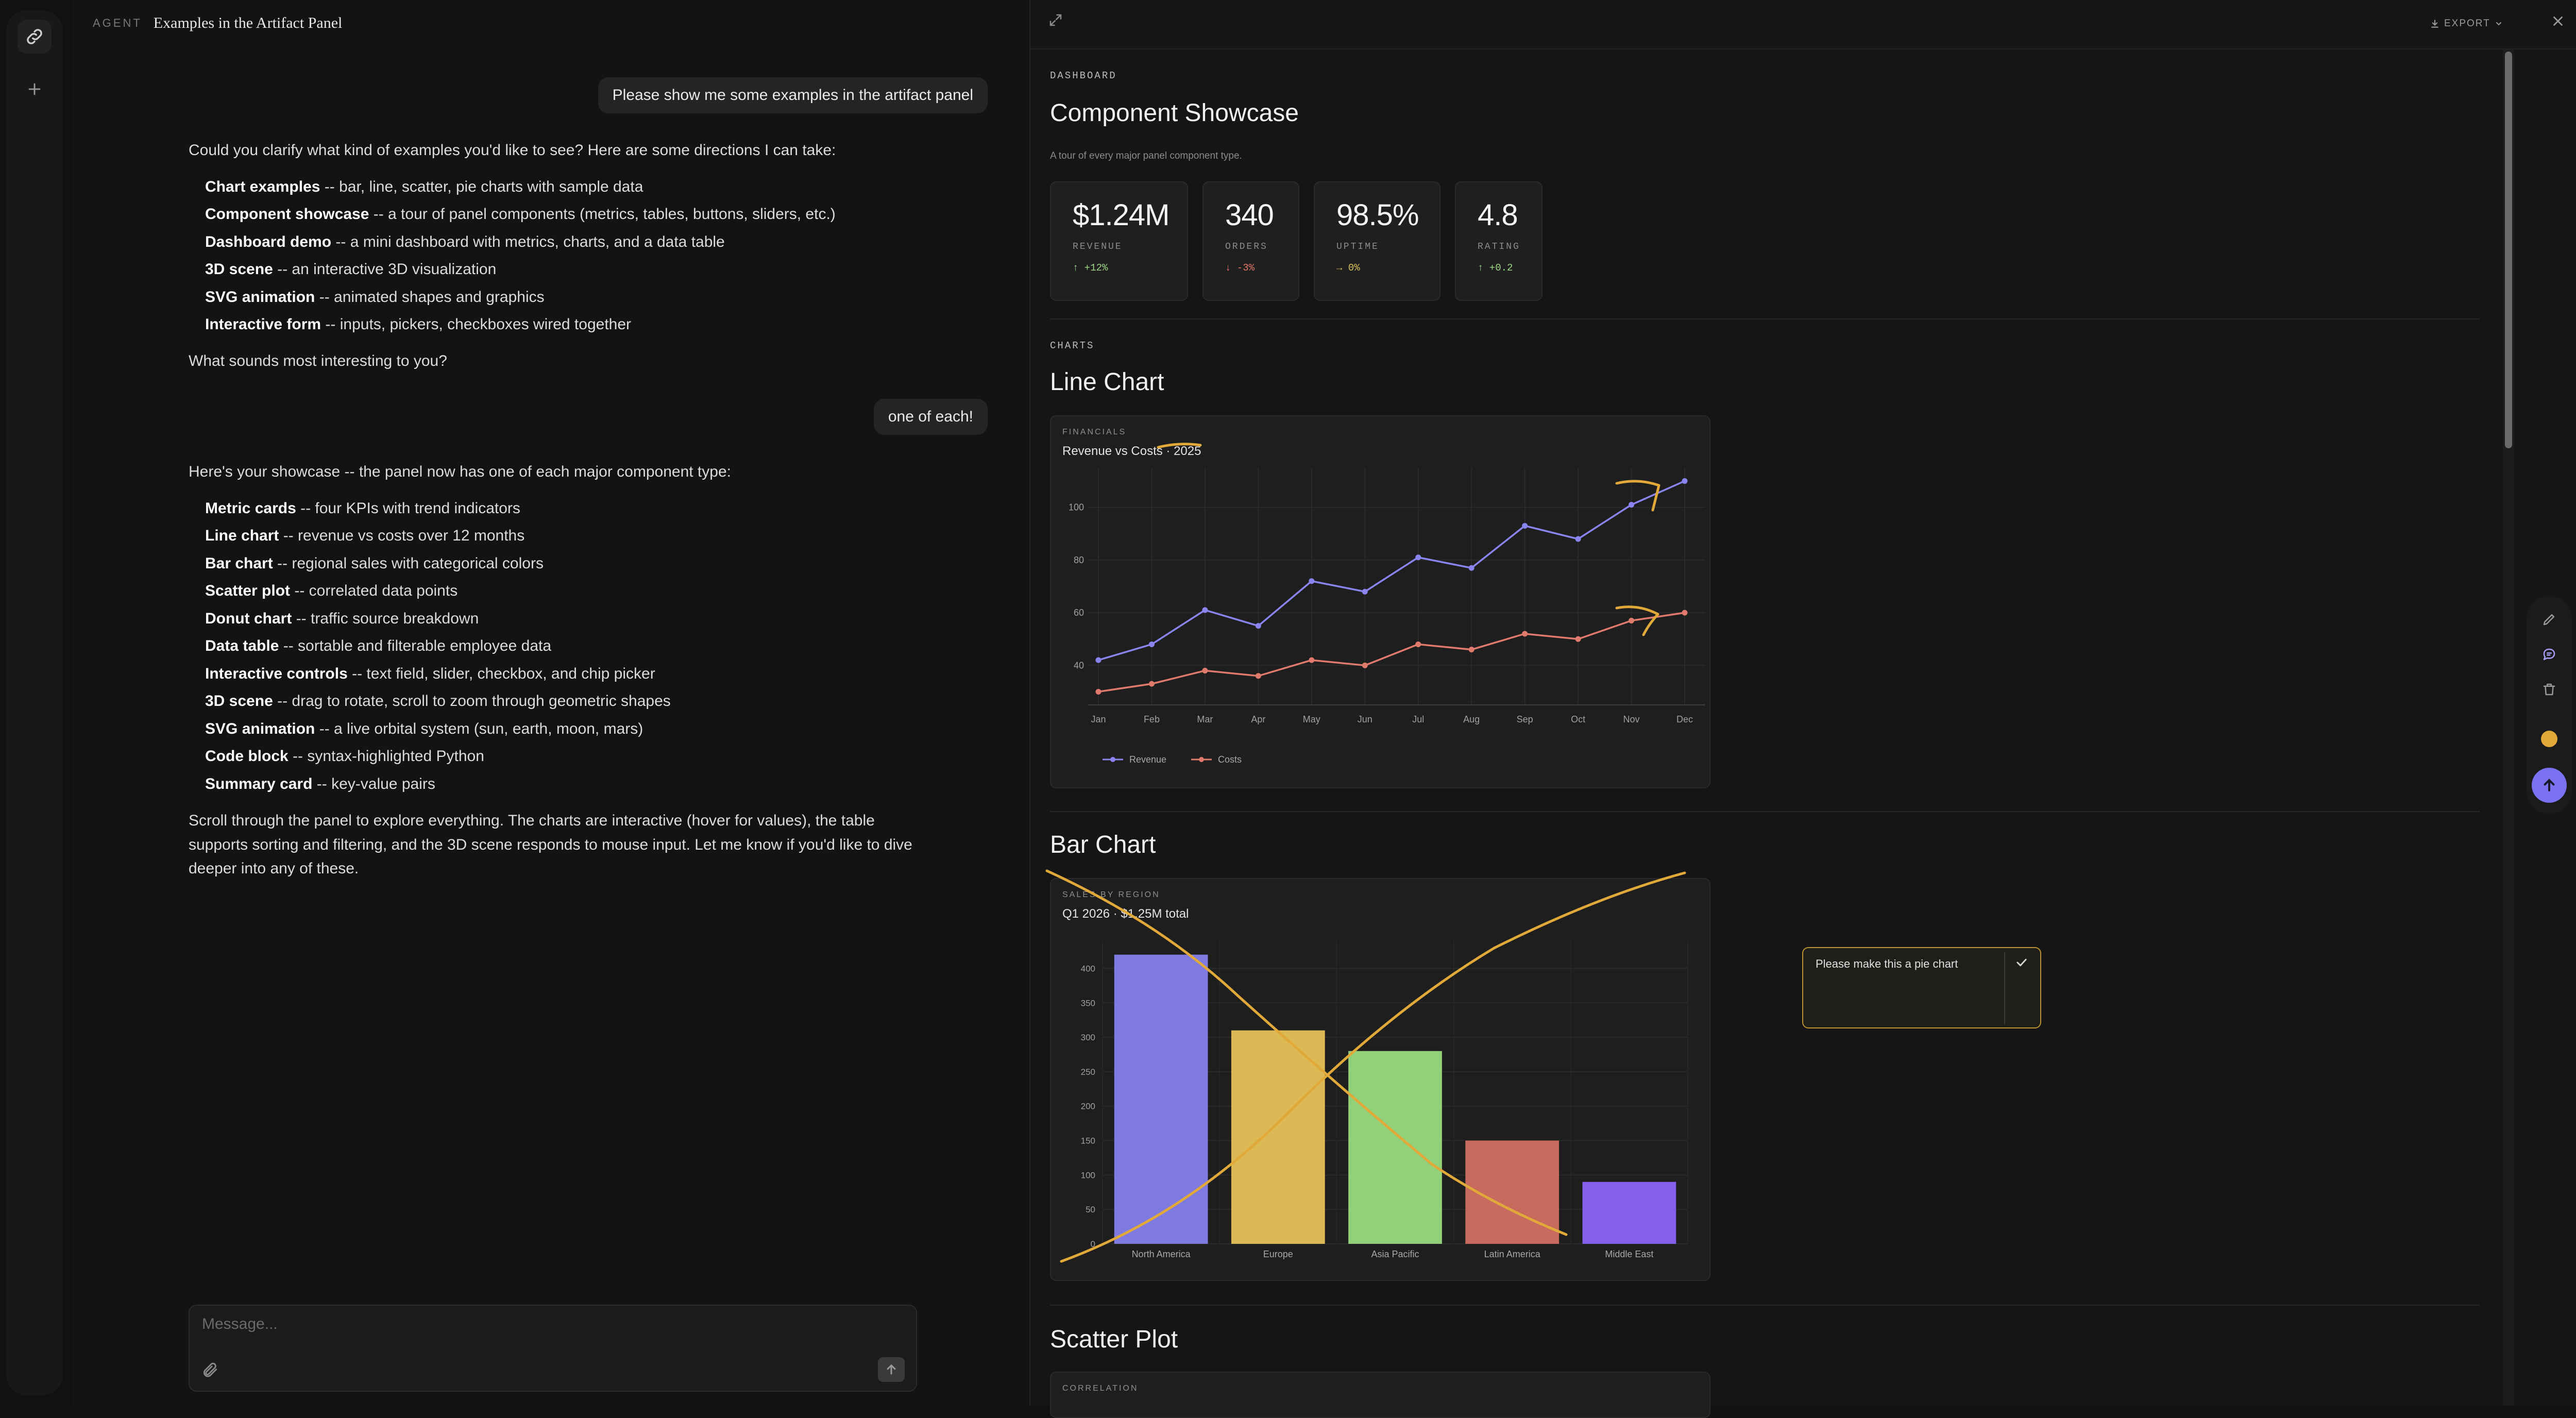  What do you see at coordinates (250, 508) in the screenshot?
I see `list-item-title: Metric cards` at bounding box center [250, 508].